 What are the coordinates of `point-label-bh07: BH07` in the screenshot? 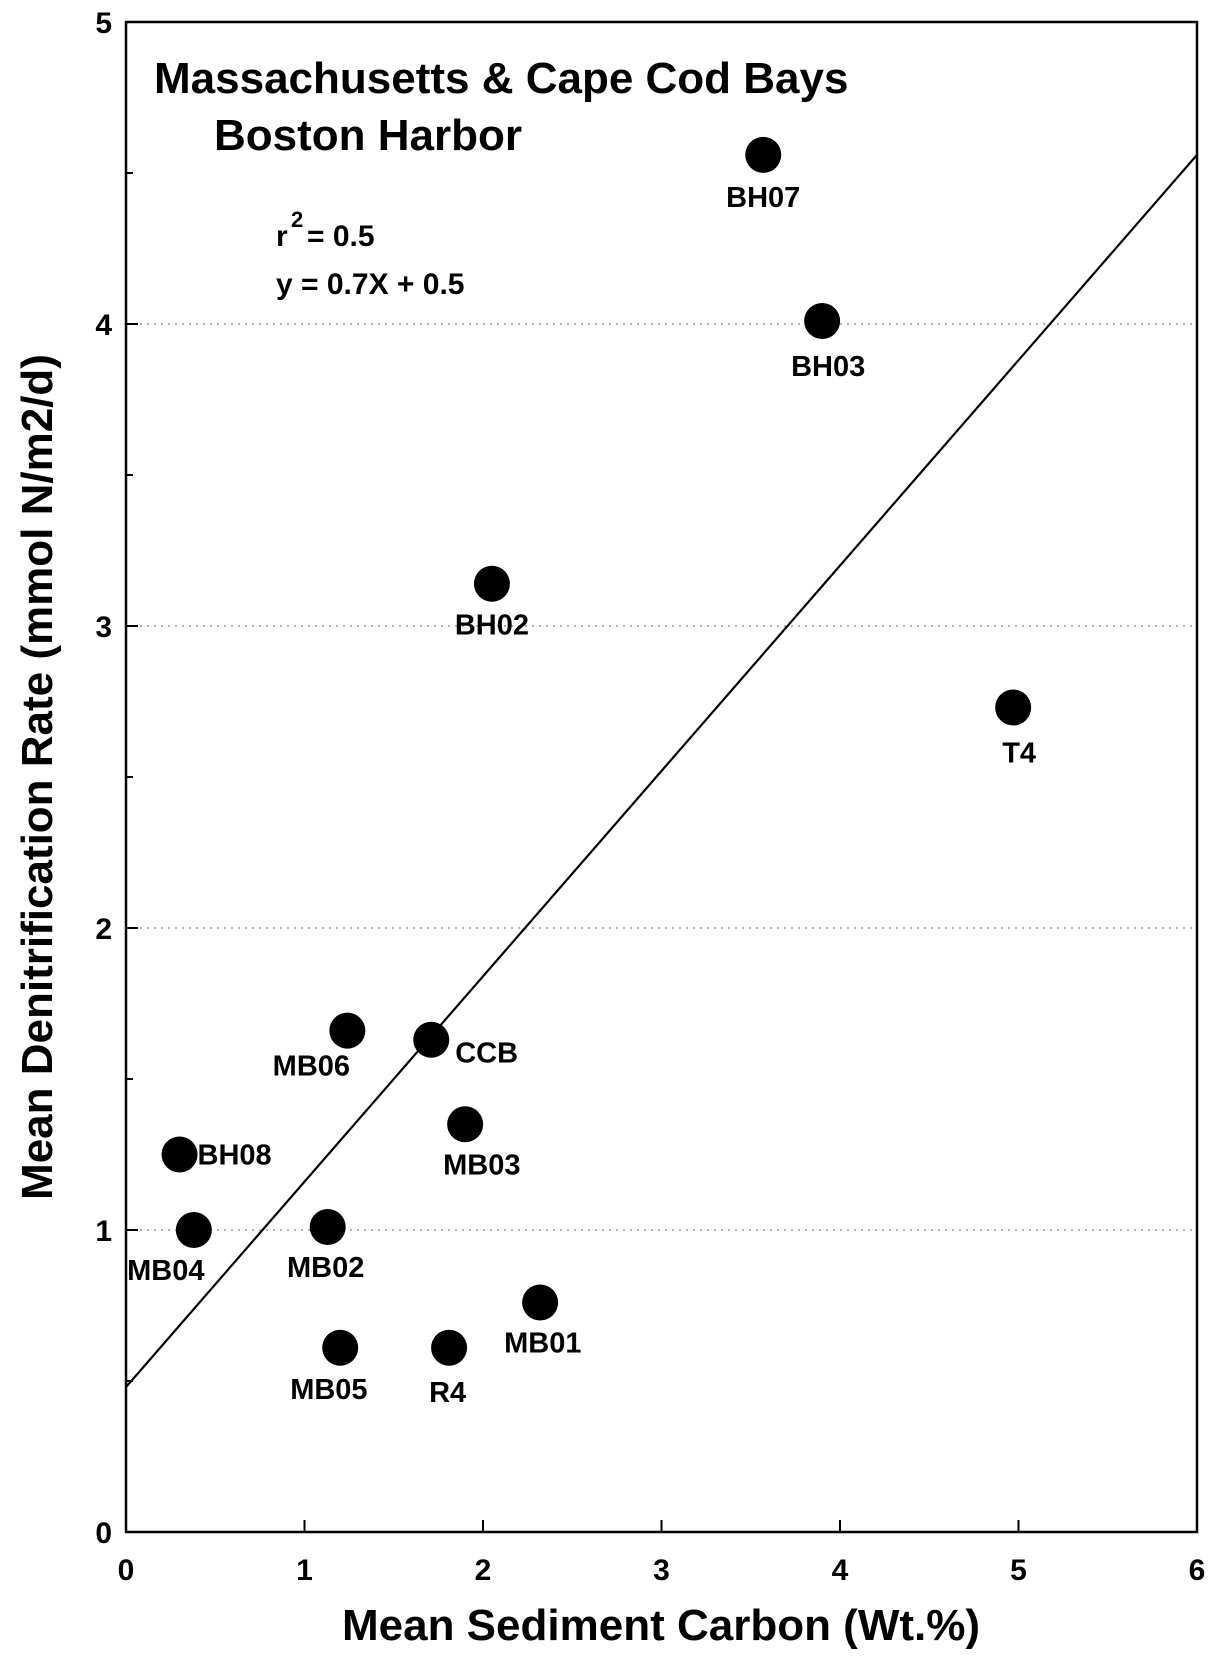 It's located at (763, 198).